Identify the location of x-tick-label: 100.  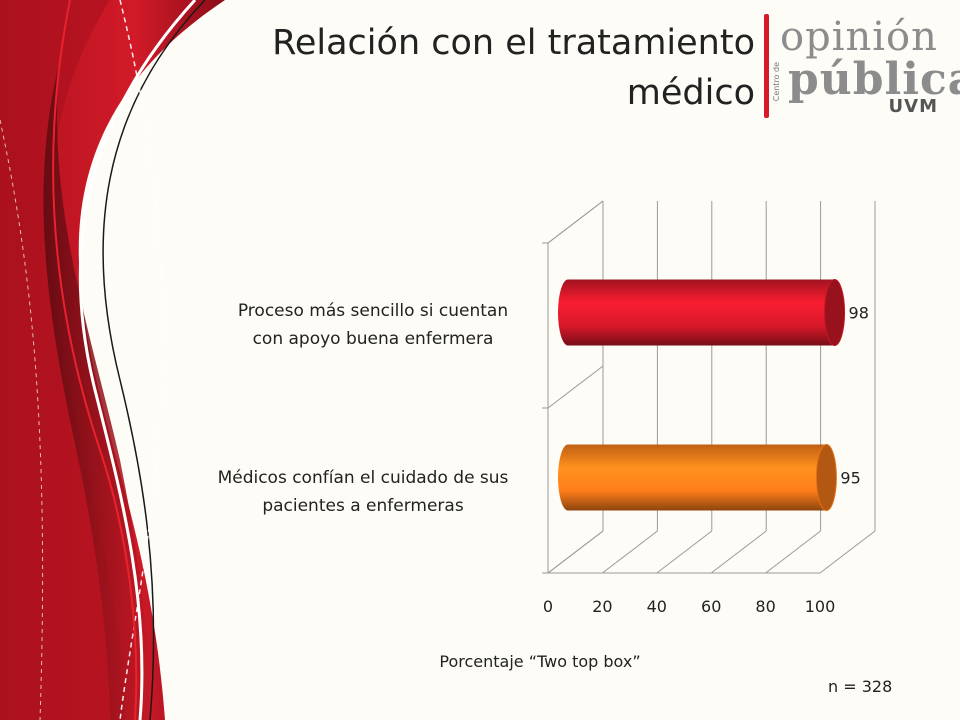
(820, 606).